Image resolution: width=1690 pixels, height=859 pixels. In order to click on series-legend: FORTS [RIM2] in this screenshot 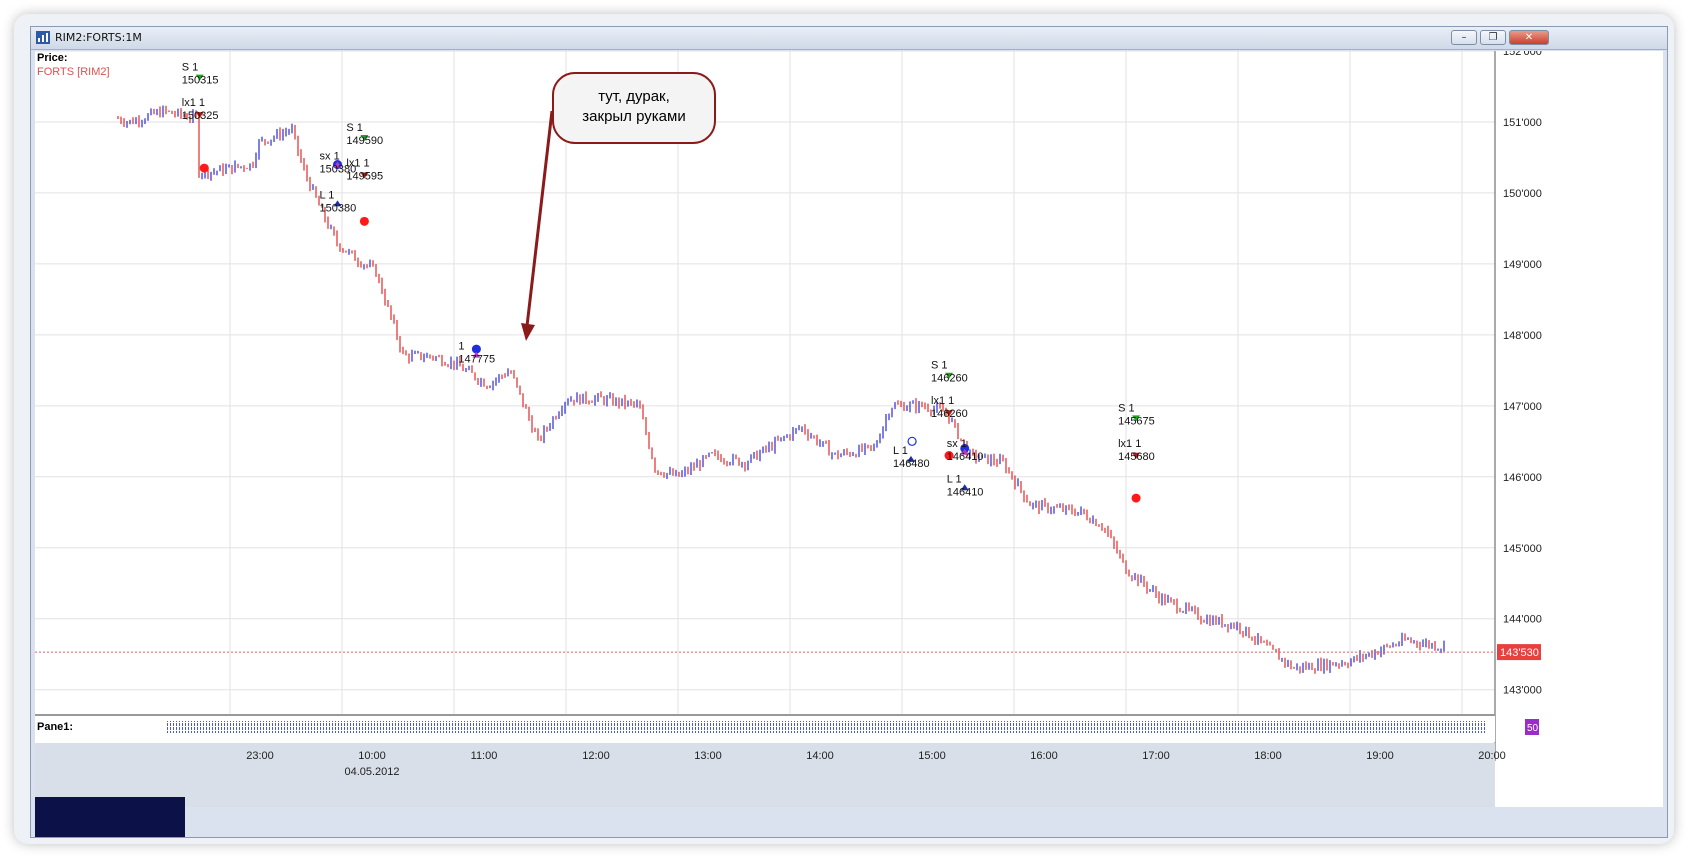, I will do `click(73, 72)`.